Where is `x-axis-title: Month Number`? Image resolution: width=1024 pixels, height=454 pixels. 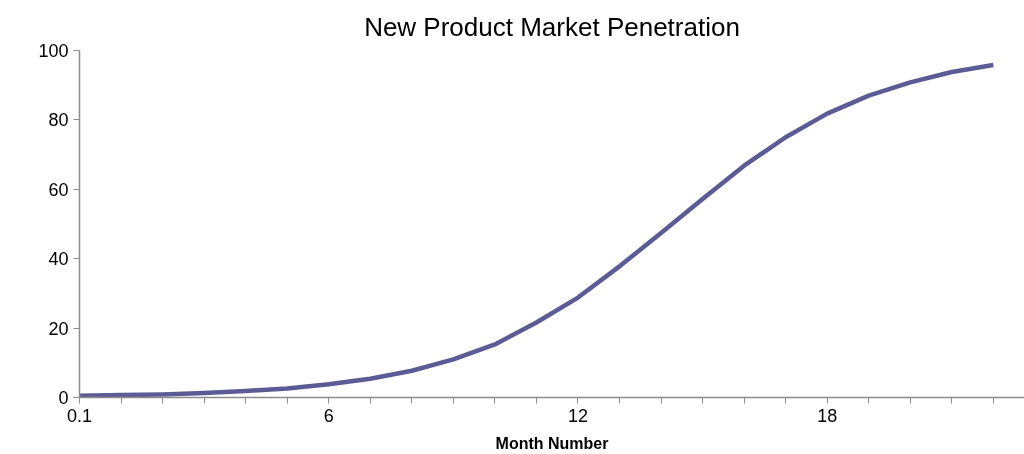
x-axis-title: Month Number is located at coordinates (552, 443).